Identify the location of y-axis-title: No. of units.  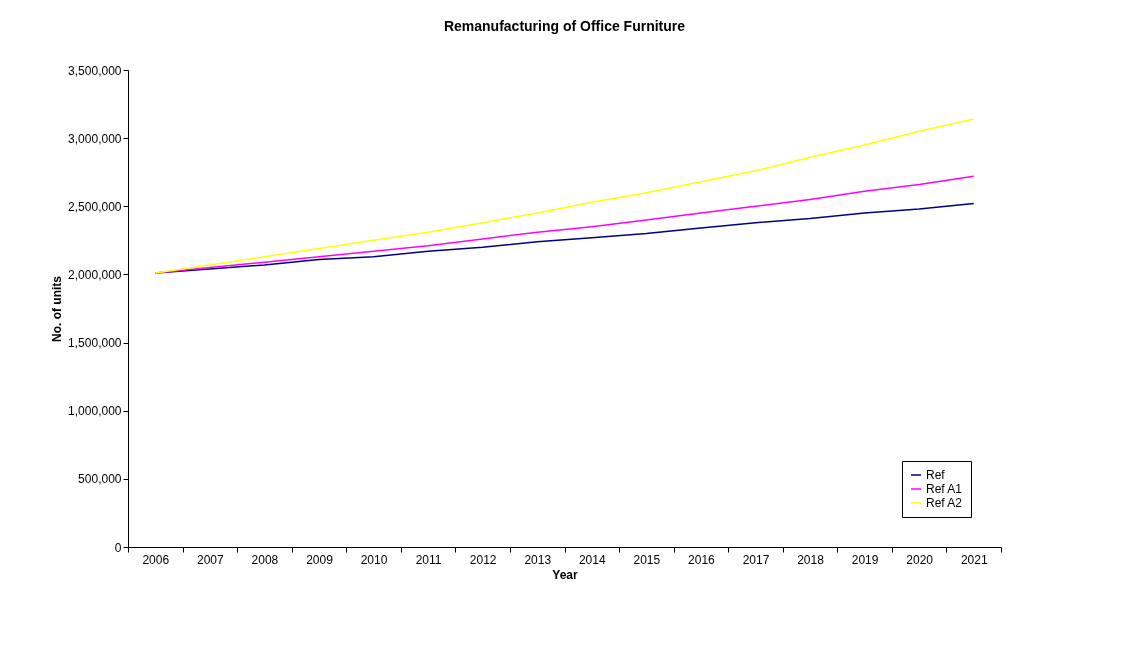
(57, 308).